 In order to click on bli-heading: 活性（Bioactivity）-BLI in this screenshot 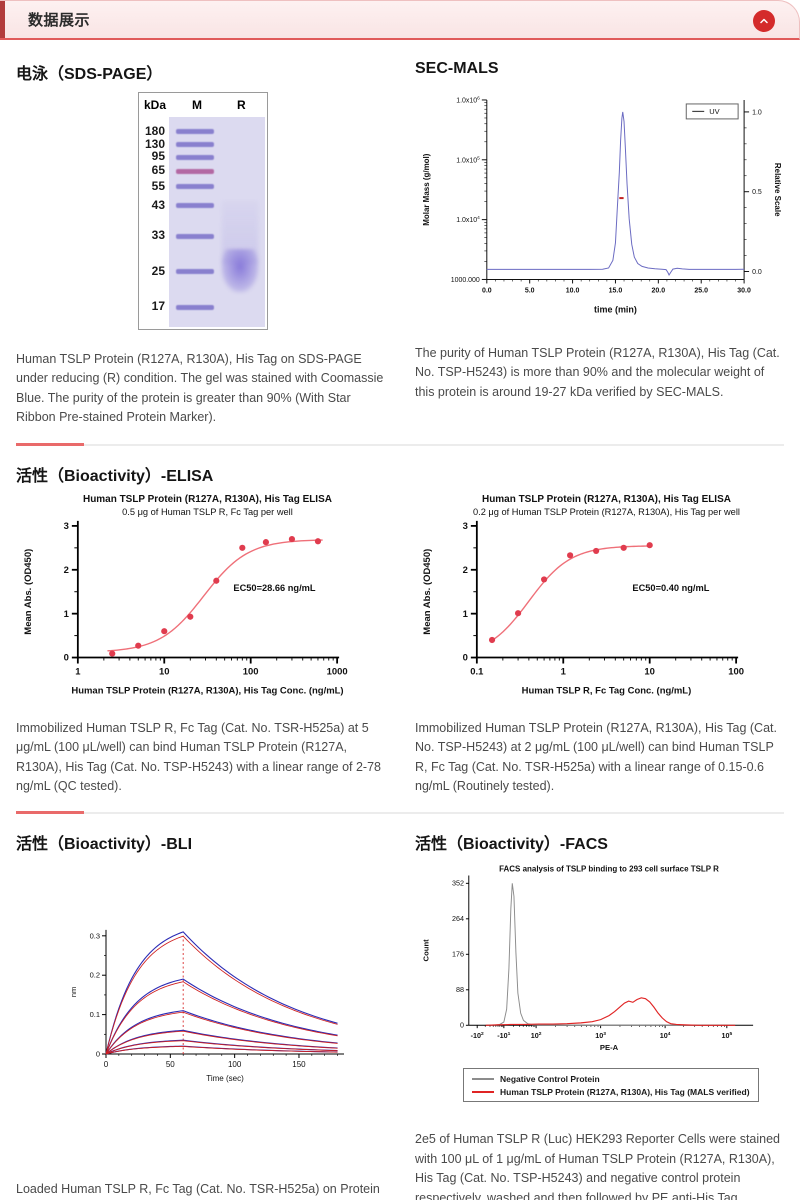, I will do `click(104, 845)`.